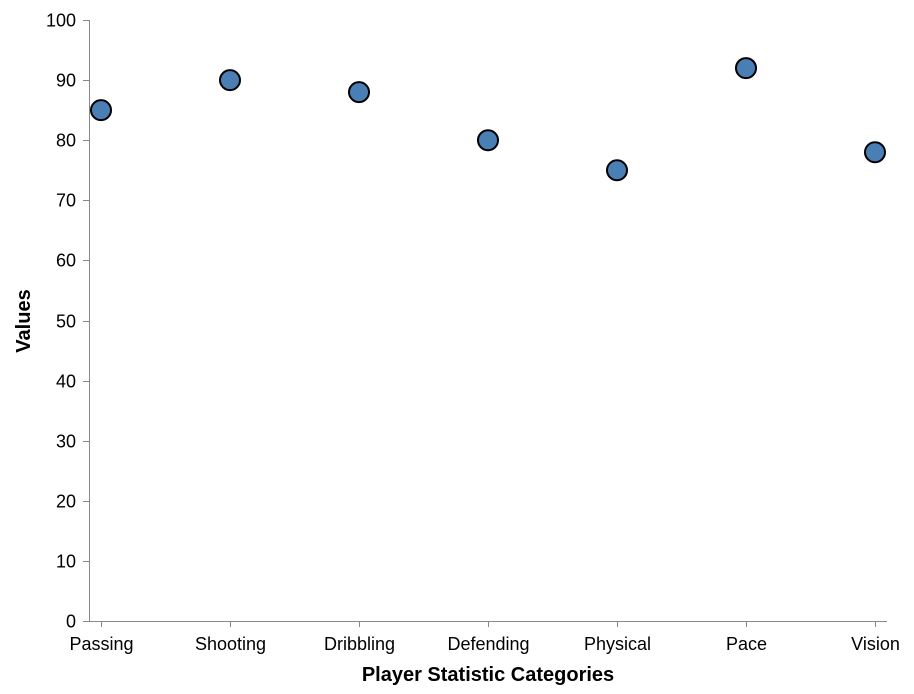 The width and height of the screenshot is (914, 694). Describe the element at coordinates (488, 675) in the screenshot. I see `x-axis-title: Player Statistic Categories` at that location.